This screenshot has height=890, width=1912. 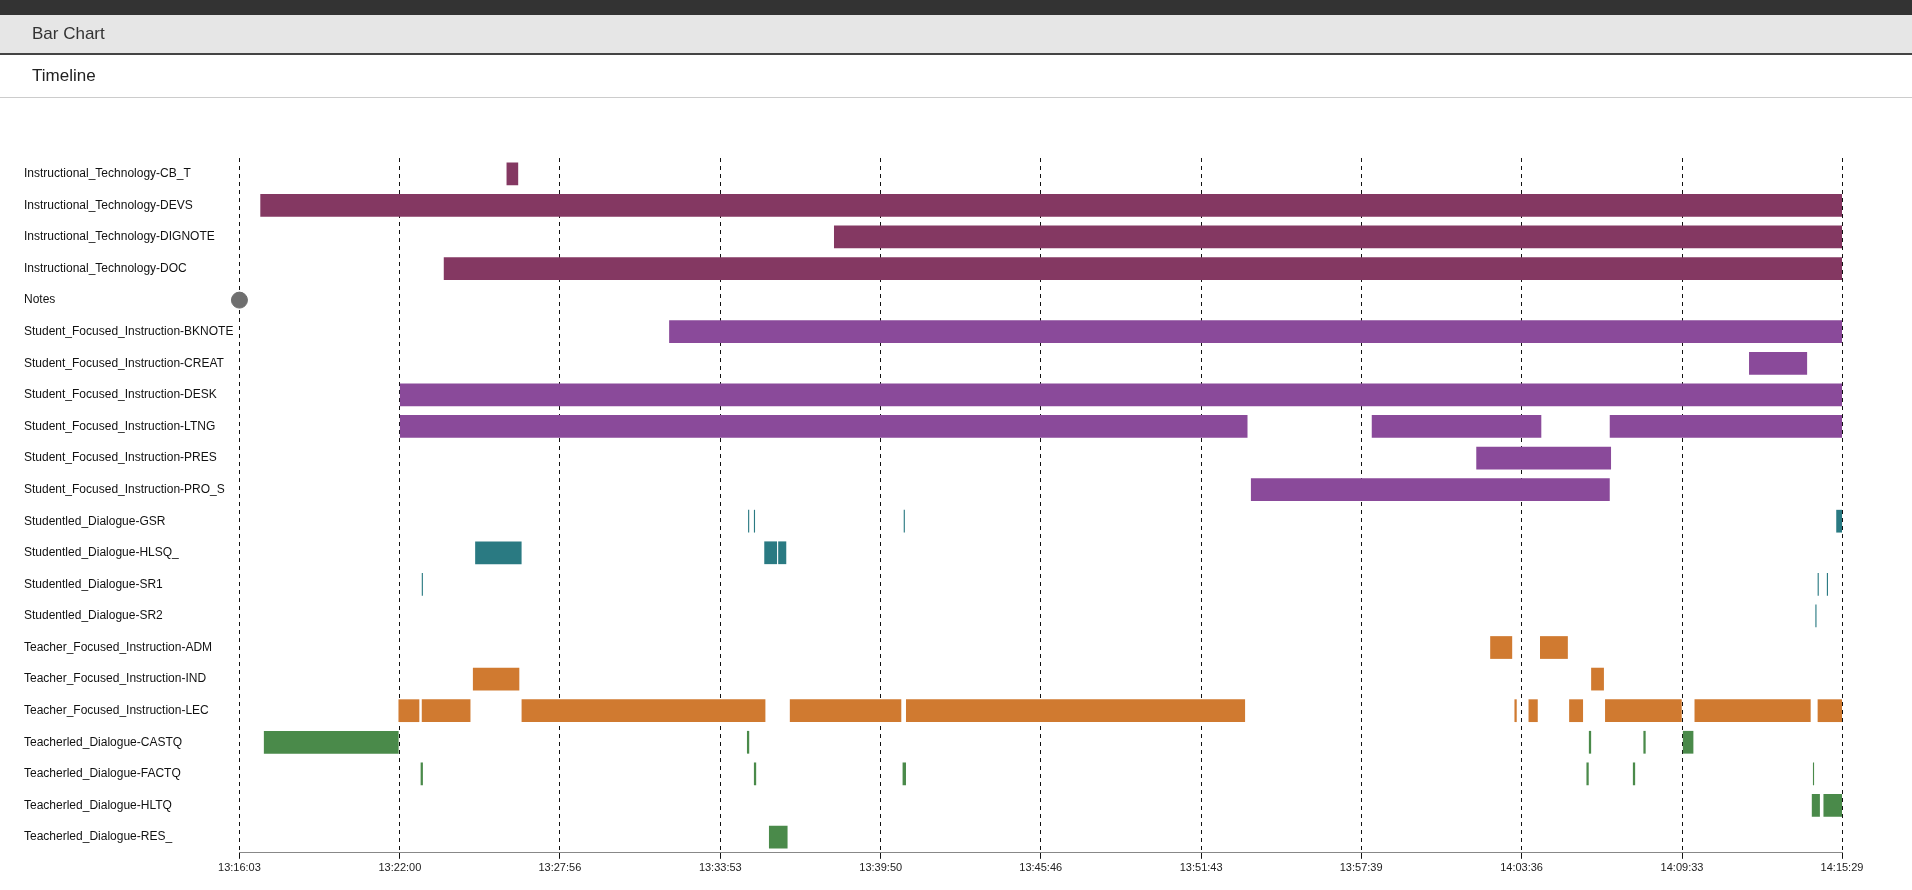 What do you see at coordinates (1682, 867) in the screenshot?
I see `x-tick-label: 14:09:33` at bounding box center [1682, 867].